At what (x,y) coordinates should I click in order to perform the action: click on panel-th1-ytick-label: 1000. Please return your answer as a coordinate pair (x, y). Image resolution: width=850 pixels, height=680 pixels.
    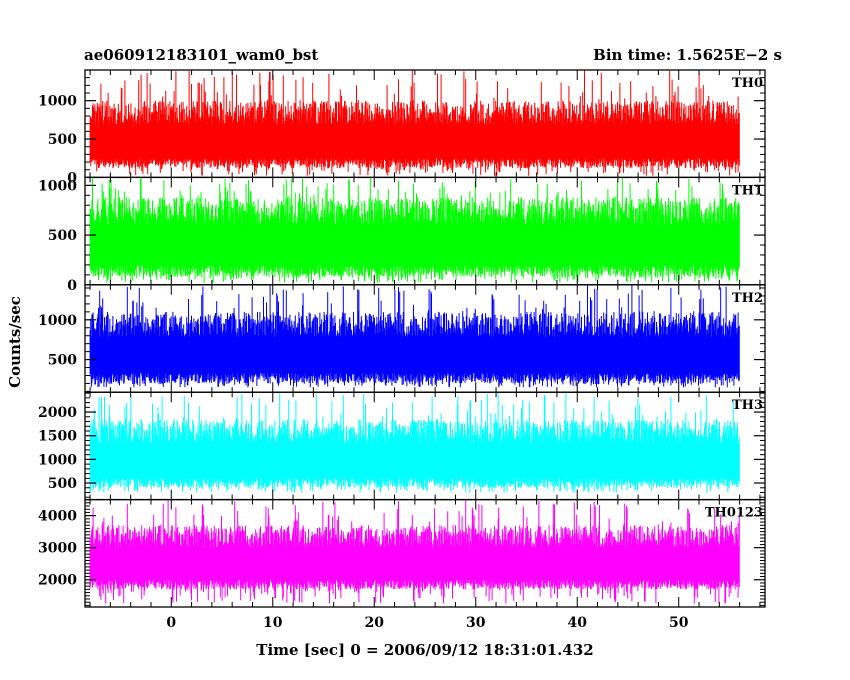
    Looking at the image, I should click on (57, 186).